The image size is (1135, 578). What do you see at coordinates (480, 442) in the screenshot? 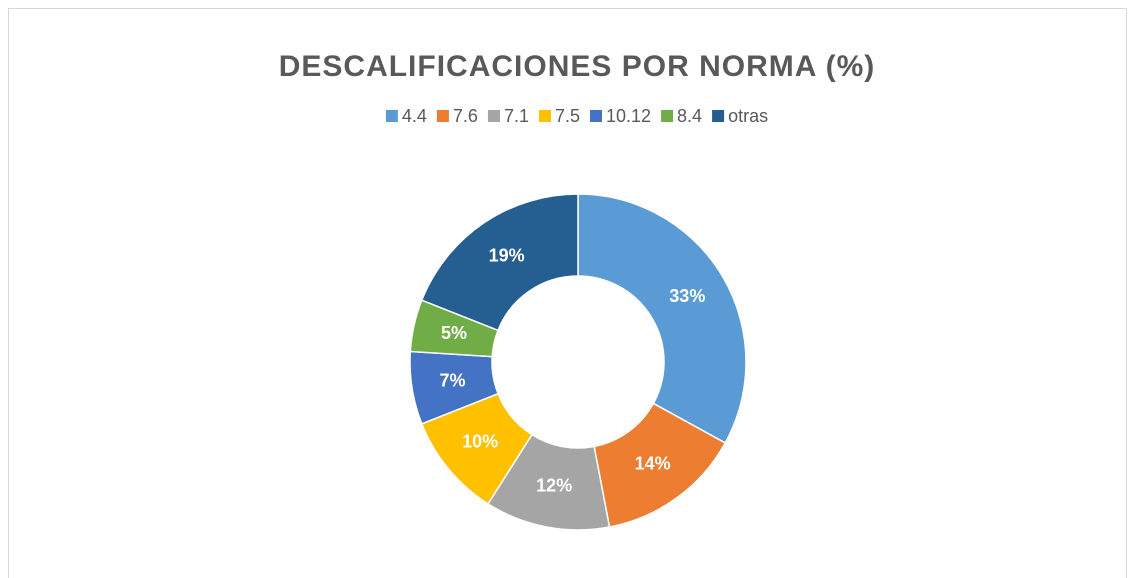
I see `data-label: 10%` at bounding box center [480, 442].